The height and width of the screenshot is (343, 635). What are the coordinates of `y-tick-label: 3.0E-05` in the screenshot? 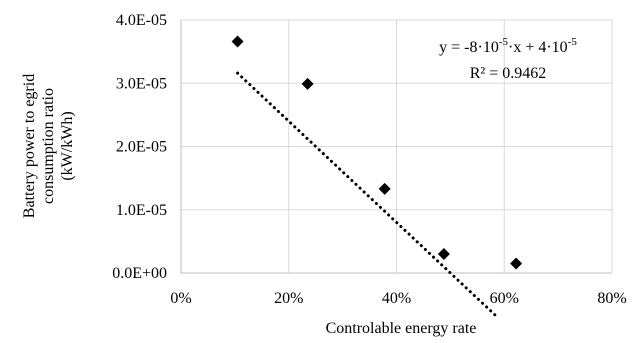 It's located at (141, 83).